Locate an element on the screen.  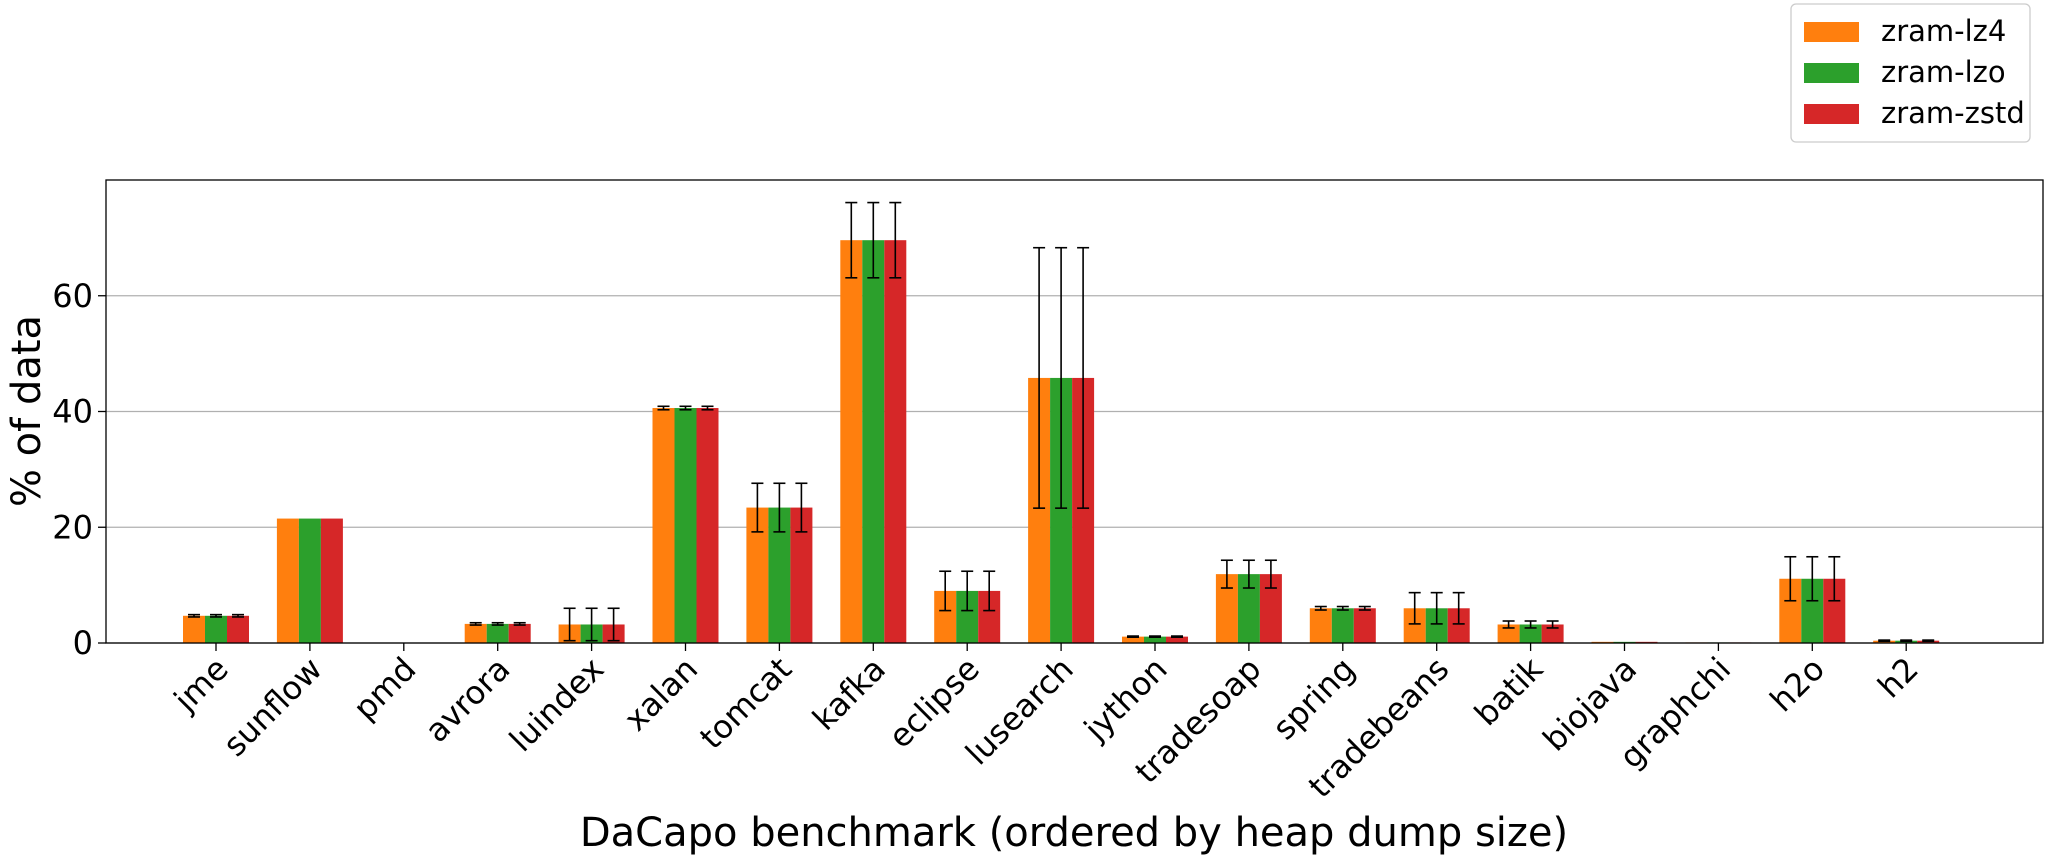
bar-zram-zstd-sunflow is located at coordinates (331, 580).